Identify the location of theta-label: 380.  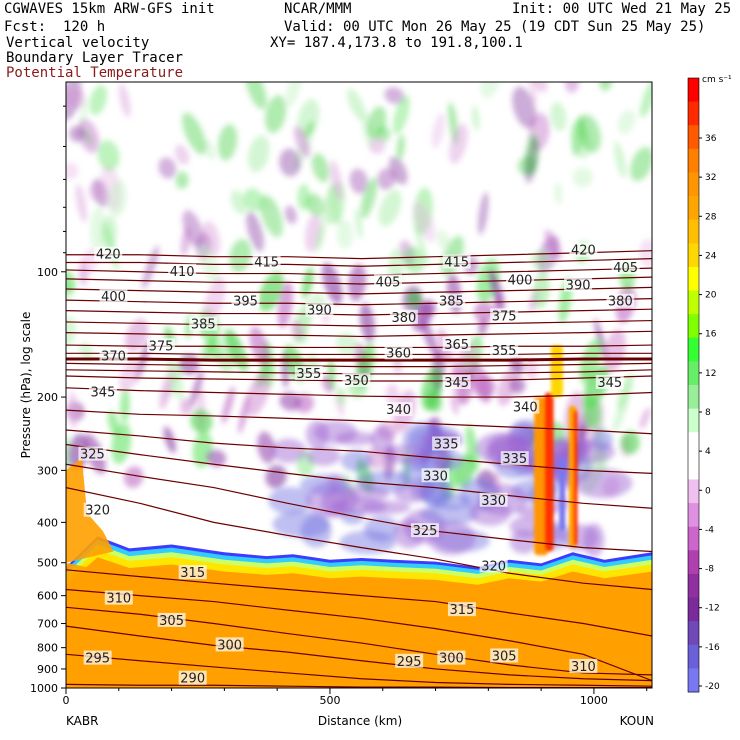
(403, 318).